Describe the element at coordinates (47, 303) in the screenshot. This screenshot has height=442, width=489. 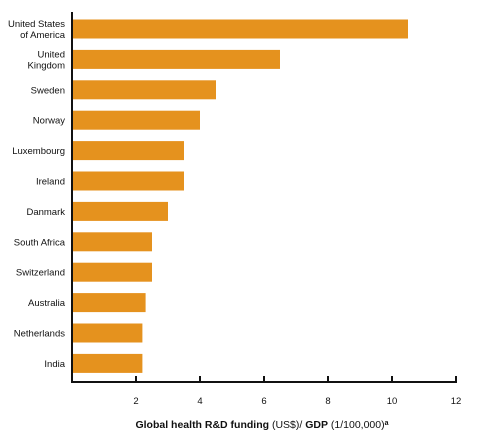
I see `category-label: Australia` at that location.